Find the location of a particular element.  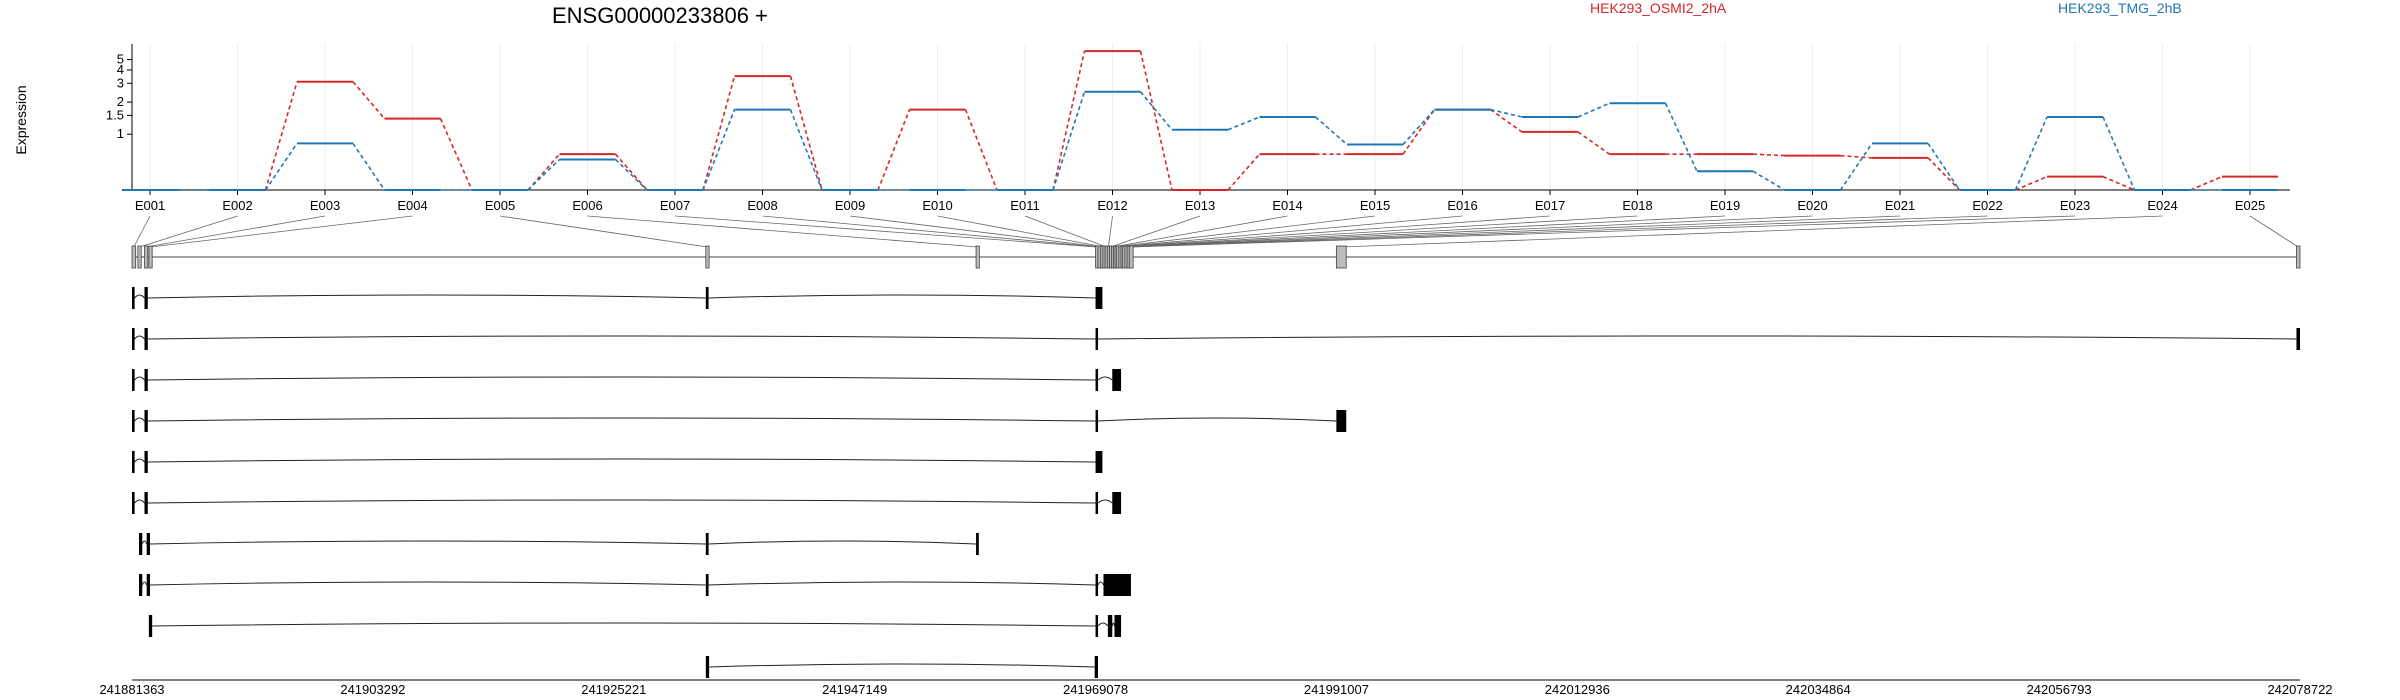

coordinate-tick-label-5: 241991007 is located at coordinates (1336, 689).